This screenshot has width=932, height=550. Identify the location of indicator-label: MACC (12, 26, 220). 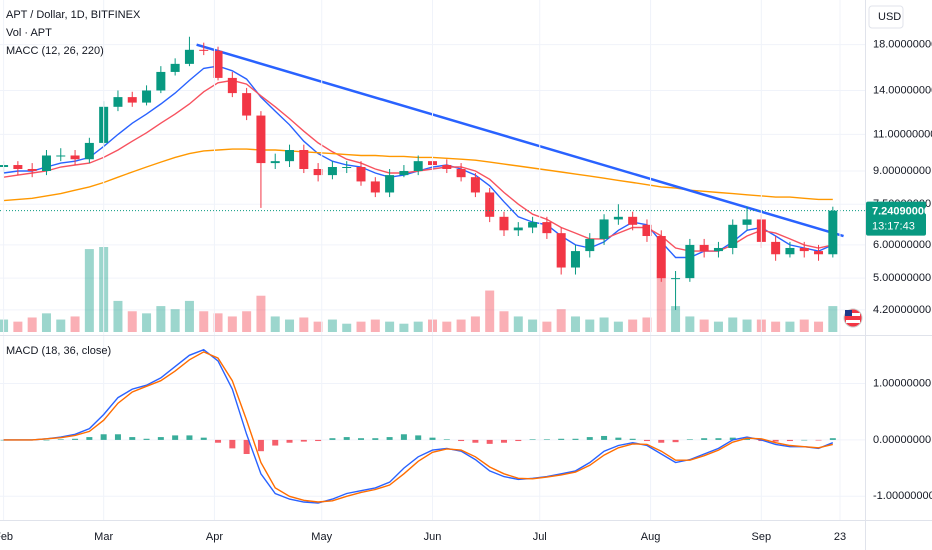
(55, 51).